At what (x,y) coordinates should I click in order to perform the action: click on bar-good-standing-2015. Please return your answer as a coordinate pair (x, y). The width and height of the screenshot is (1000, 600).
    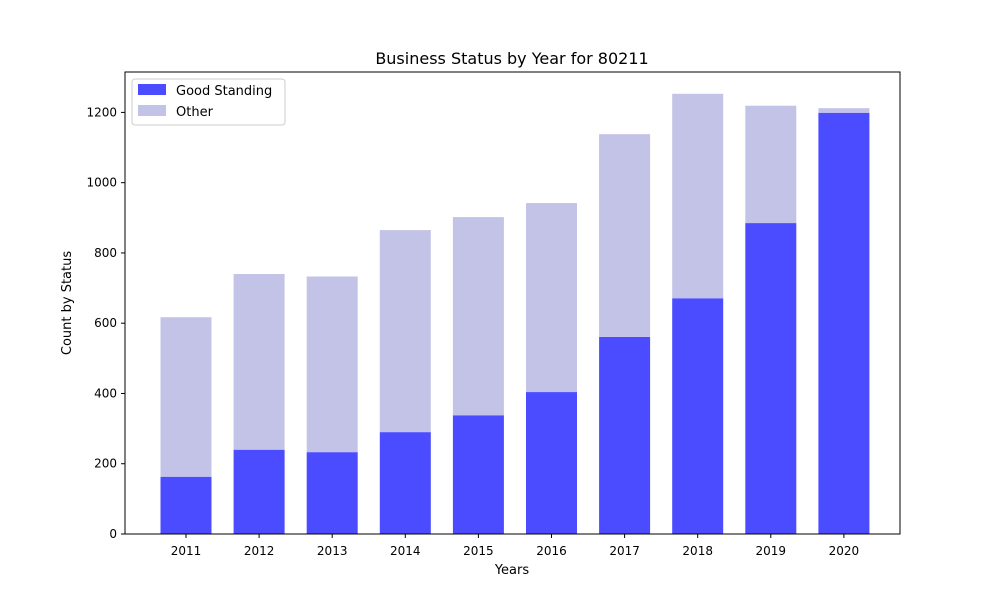
    Looking at the image, I should click on (478, 474).